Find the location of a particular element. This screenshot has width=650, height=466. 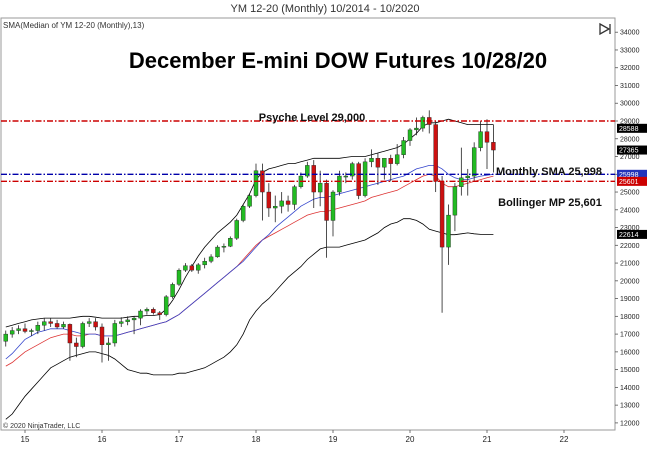

x-tick-label: 19 is located at coordinates (333, 439).